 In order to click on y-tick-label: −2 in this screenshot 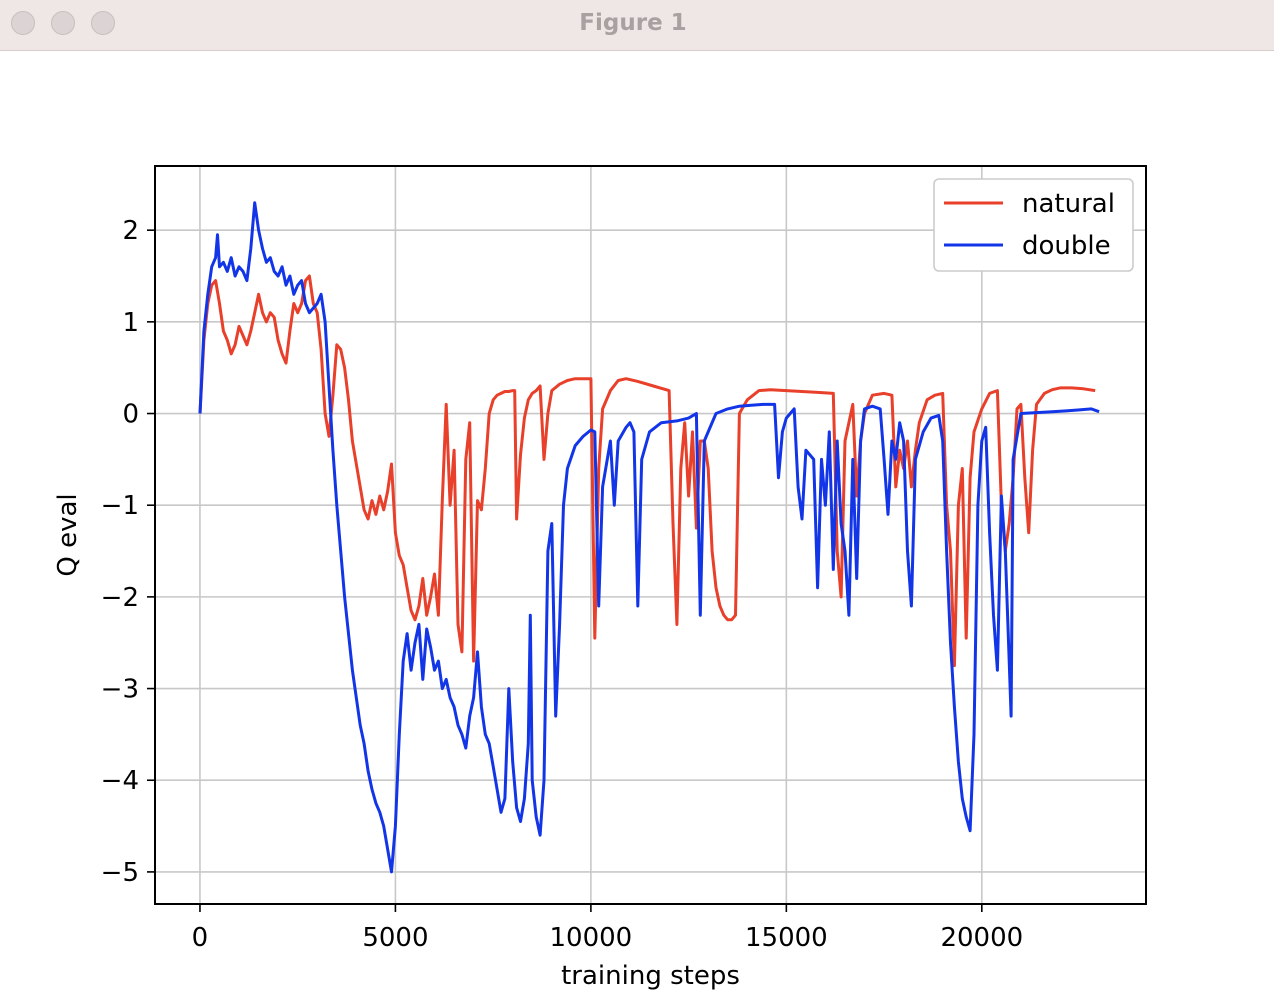, I will do `click(120, 598)`.